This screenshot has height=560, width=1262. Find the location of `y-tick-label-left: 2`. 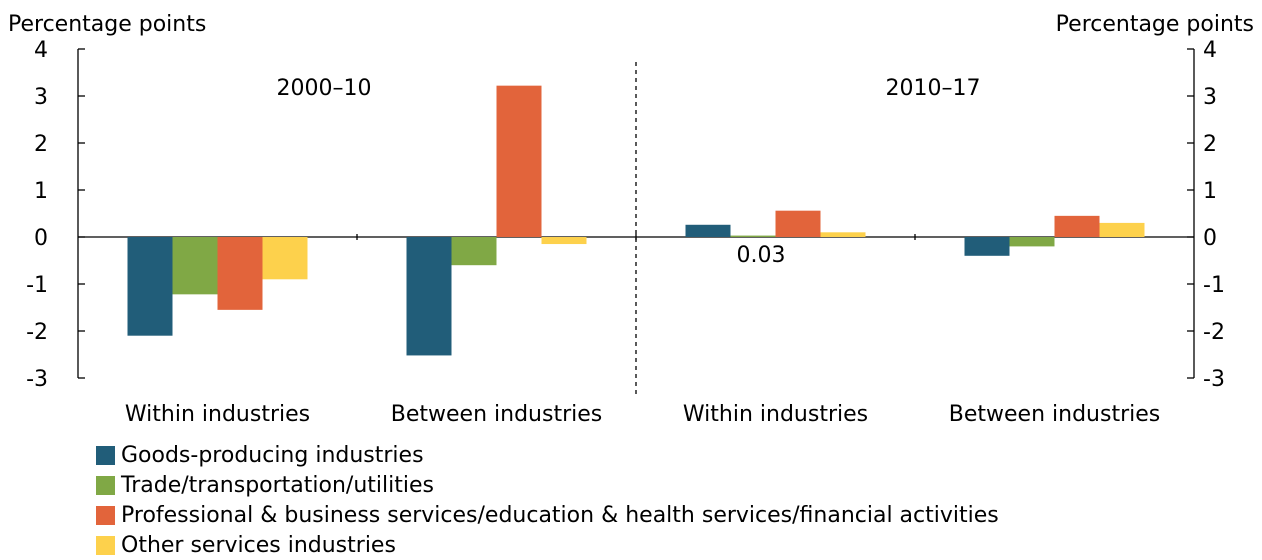

y-tick-label-left: 2 is located at coordinates (41, 144).